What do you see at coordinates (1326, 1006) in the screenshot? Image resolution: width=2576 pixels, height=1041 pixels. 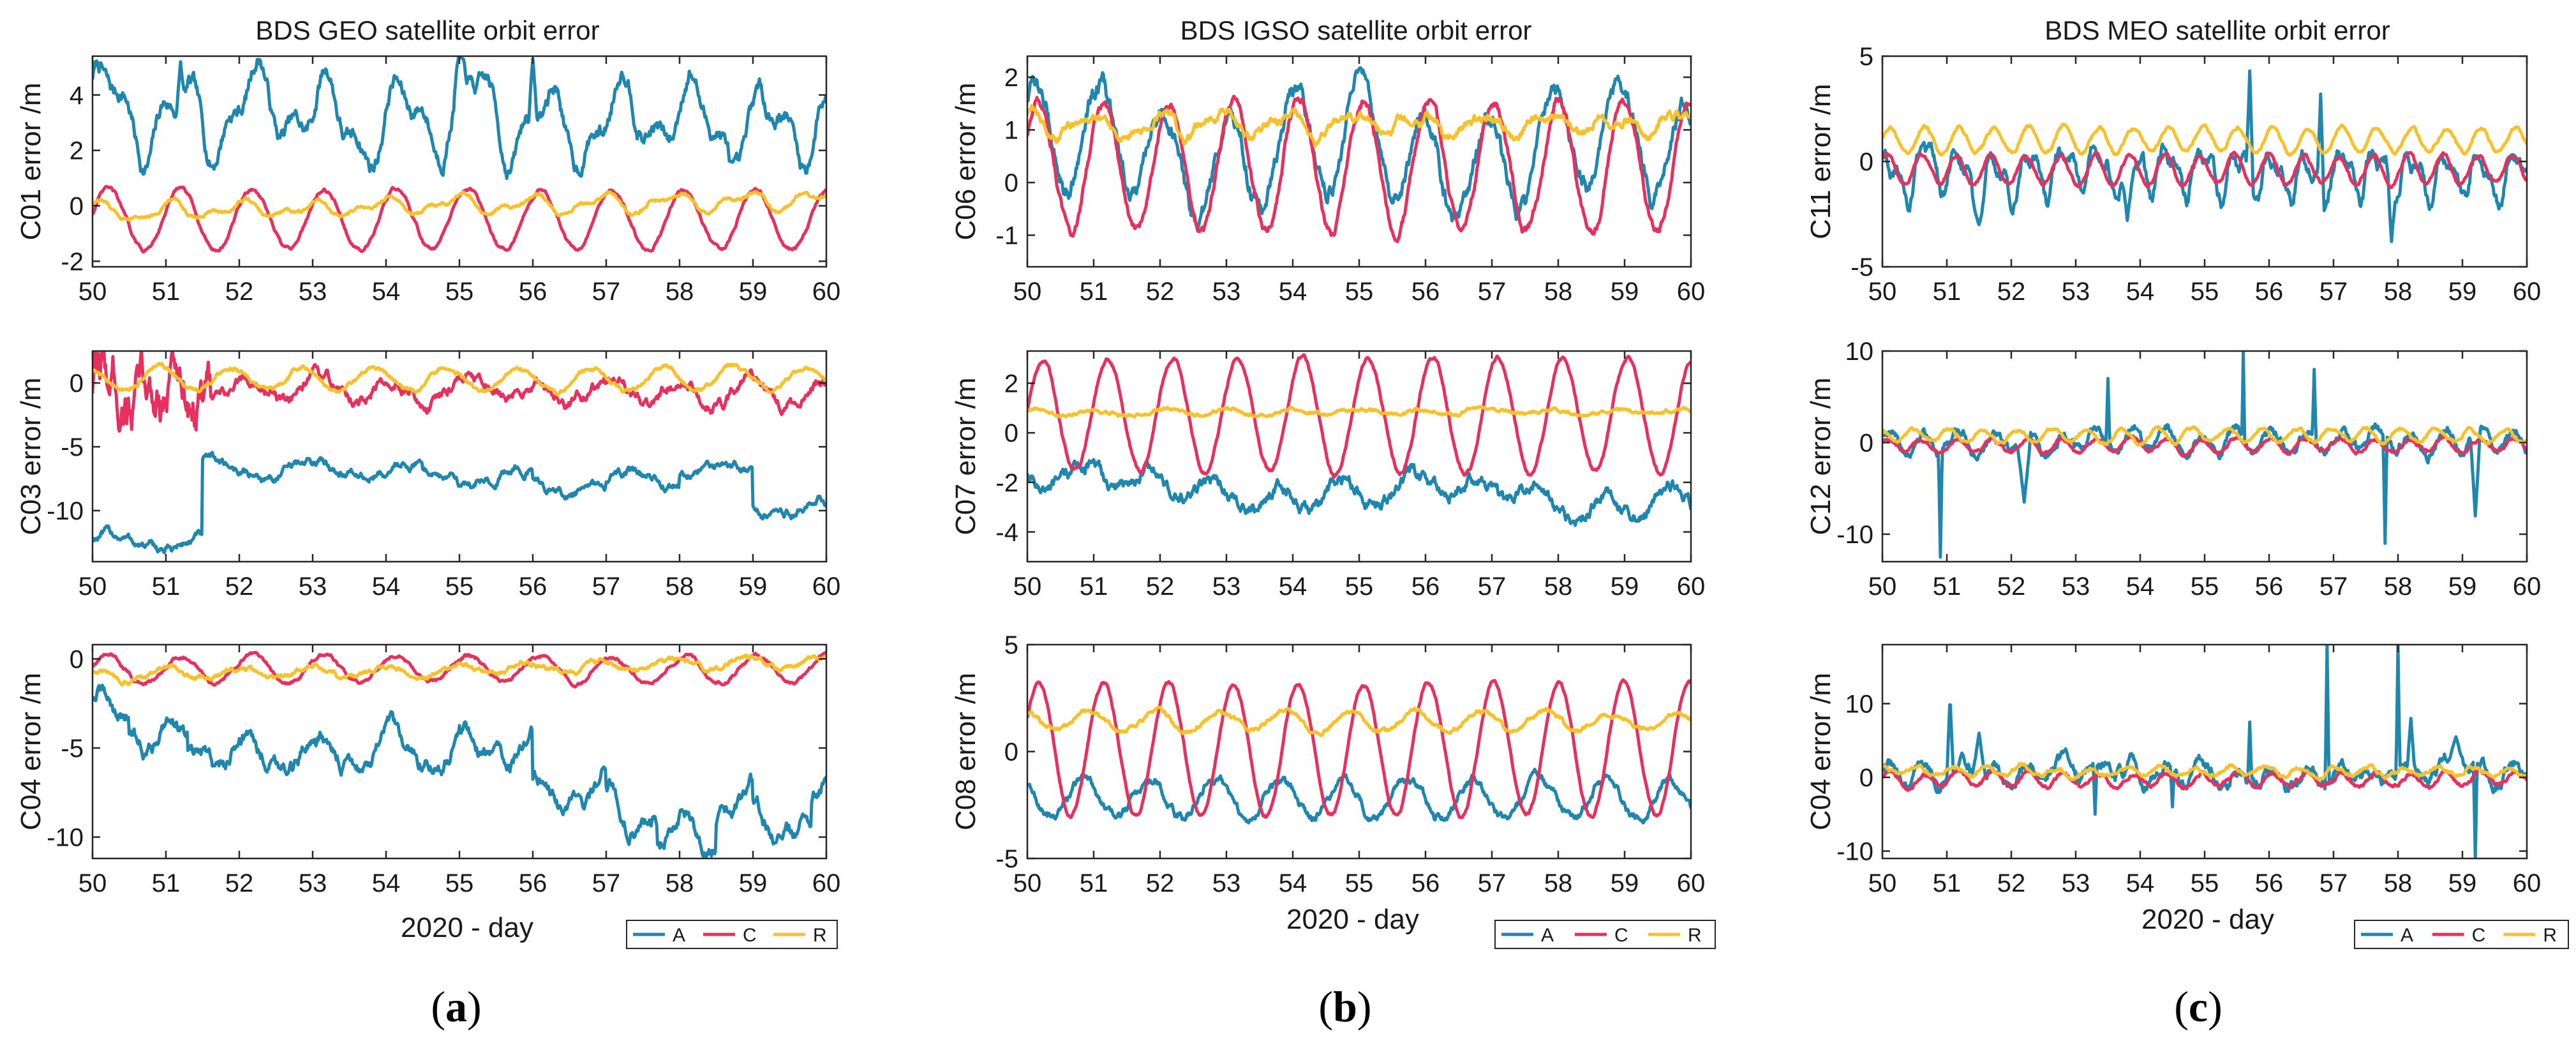 I see `panel-letters: (a) (b) (c)` at bounding box center [1326, 1006].